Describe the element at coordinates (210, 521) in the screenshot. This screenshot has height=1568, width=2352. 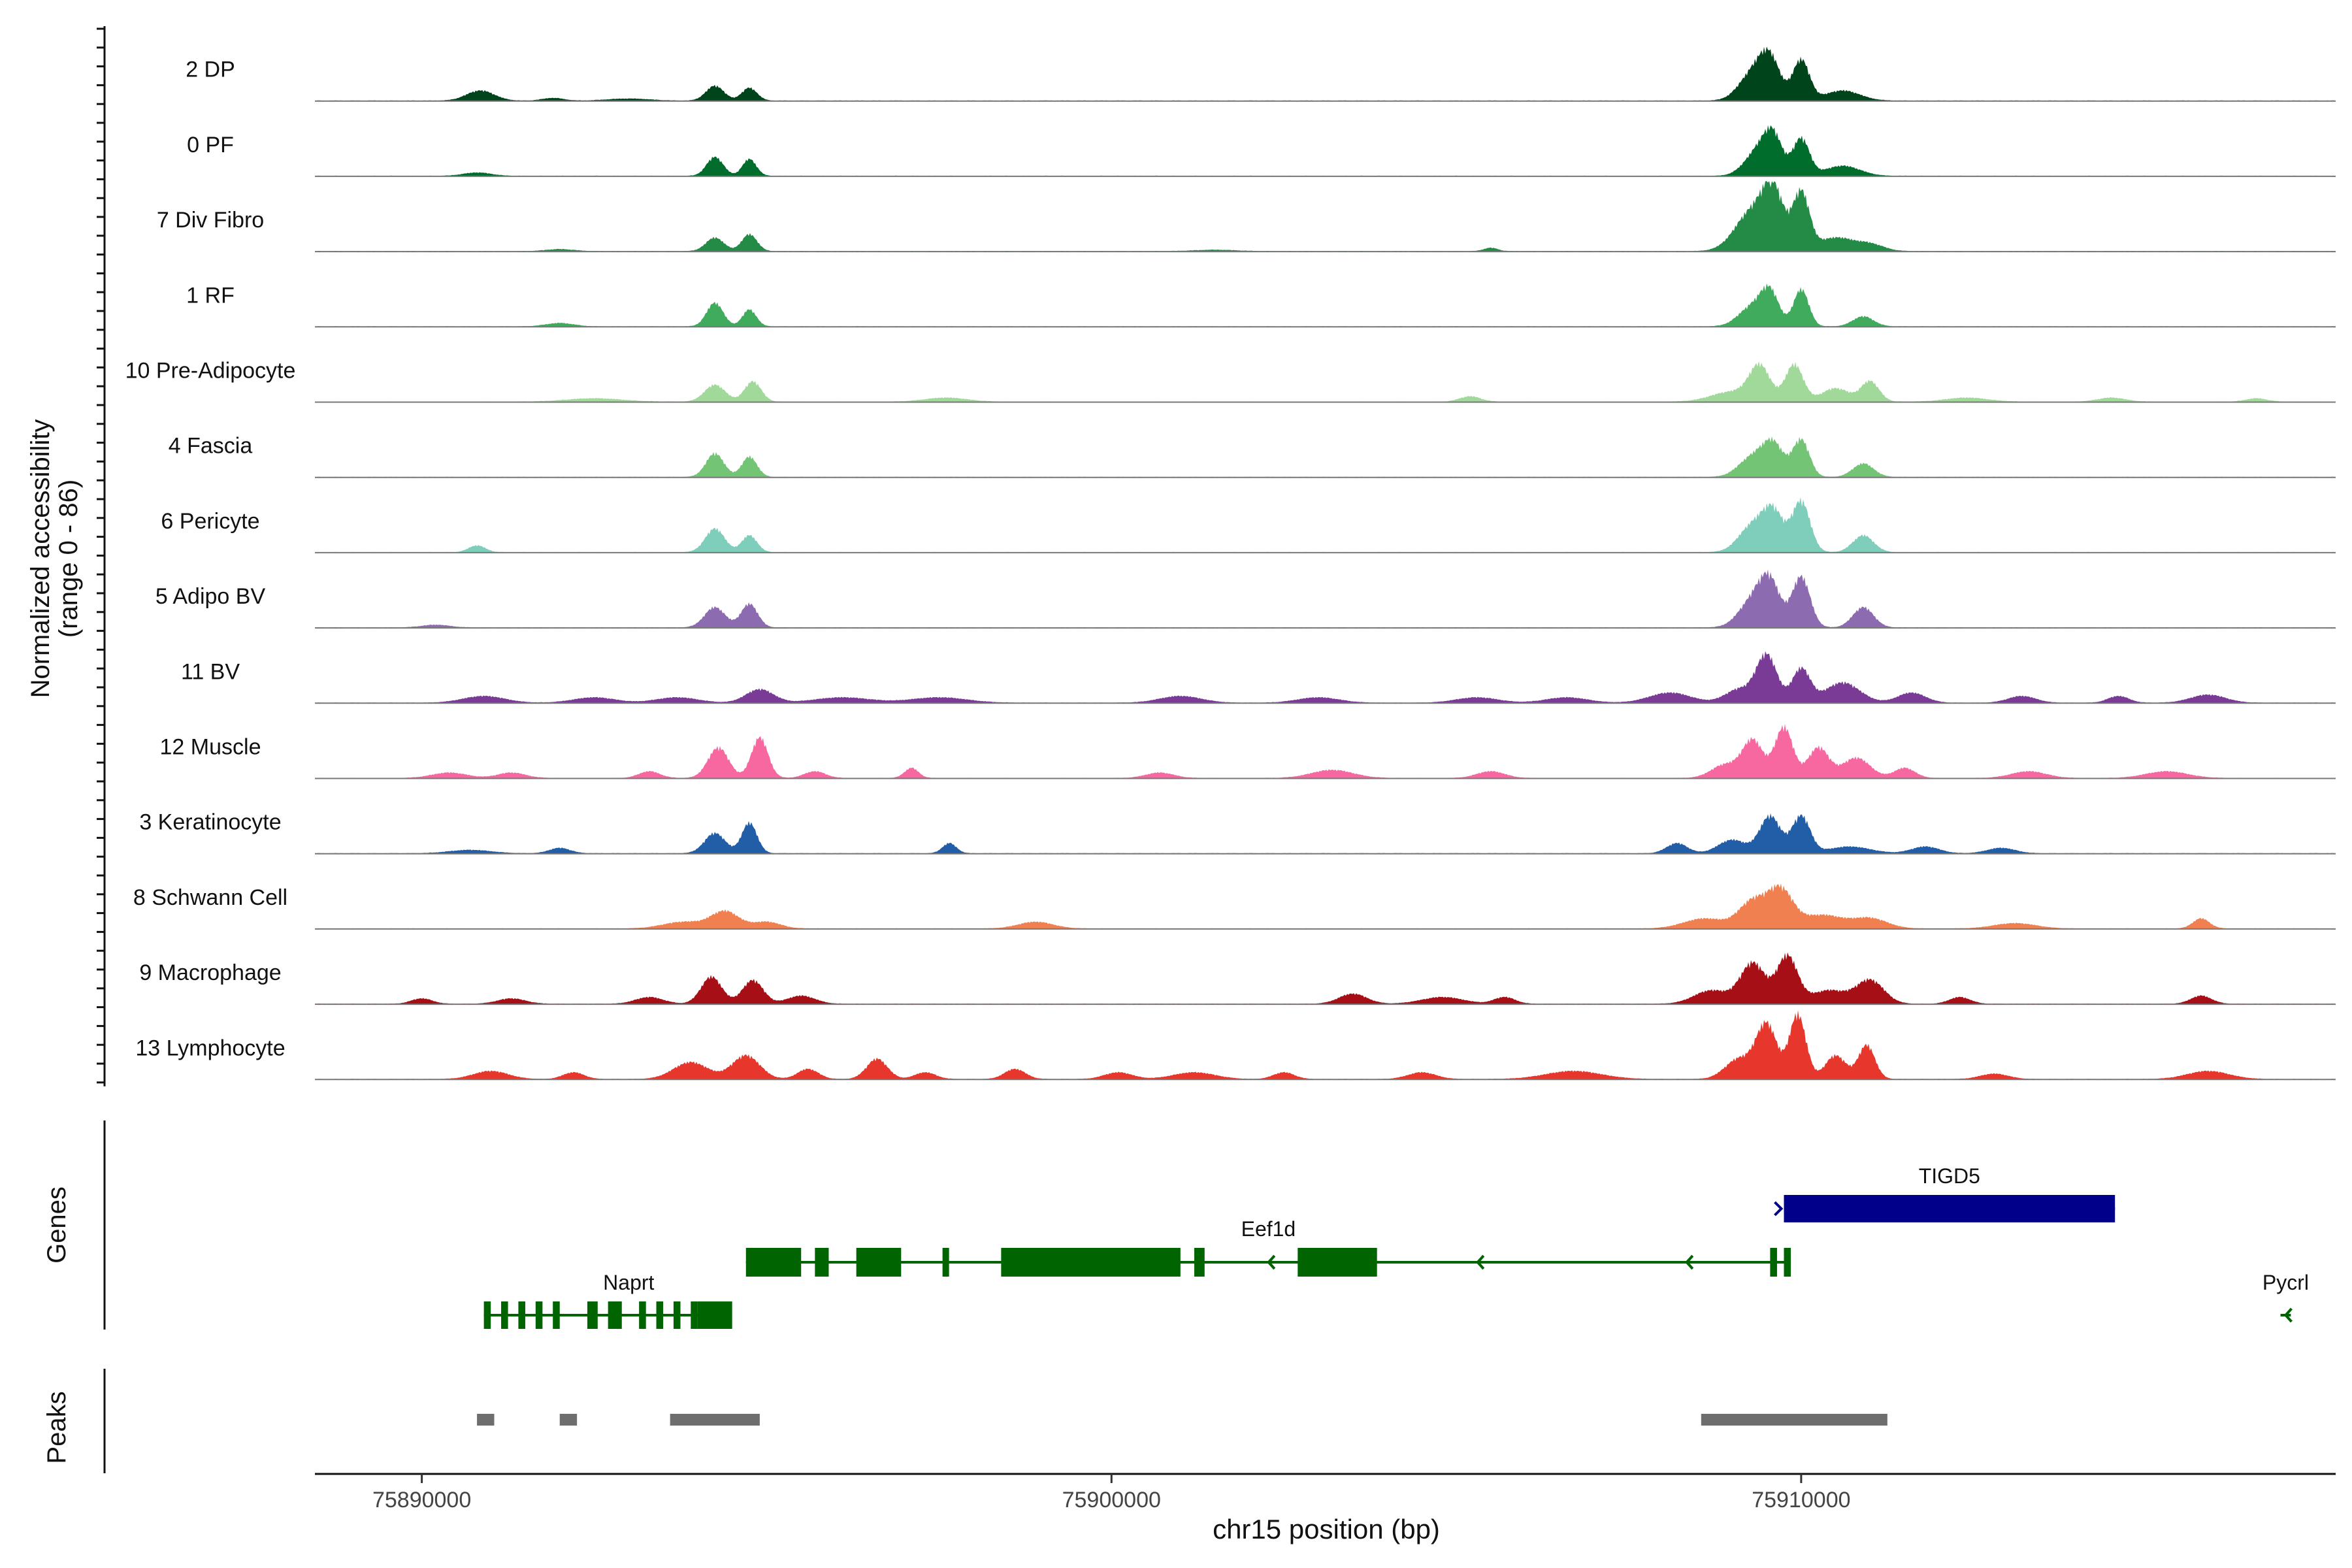
I see `track-label: 6 Pericyte` at that location.